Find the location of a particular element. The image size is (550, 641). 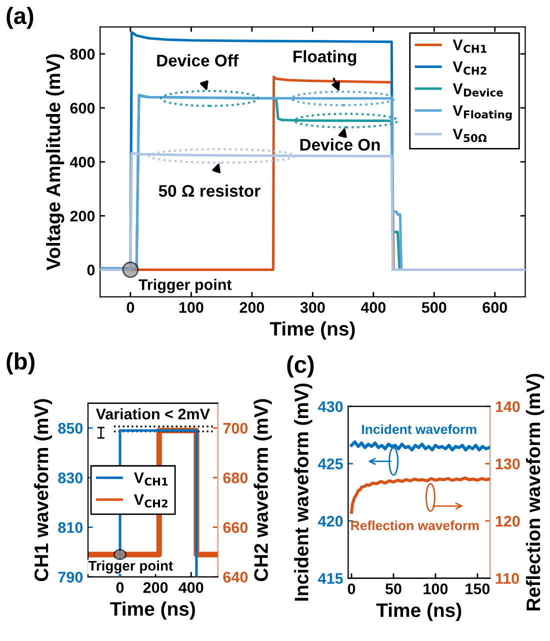

y-tick-label: 790 is located at coordinates (70, 577).